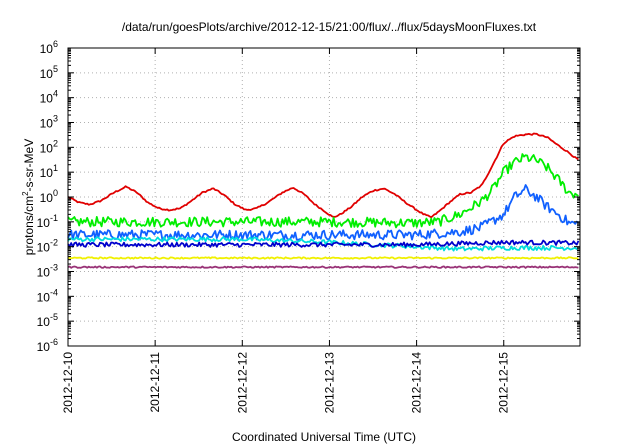  I want to click on y-tick-label: 10⁻³, so click(47, 271).